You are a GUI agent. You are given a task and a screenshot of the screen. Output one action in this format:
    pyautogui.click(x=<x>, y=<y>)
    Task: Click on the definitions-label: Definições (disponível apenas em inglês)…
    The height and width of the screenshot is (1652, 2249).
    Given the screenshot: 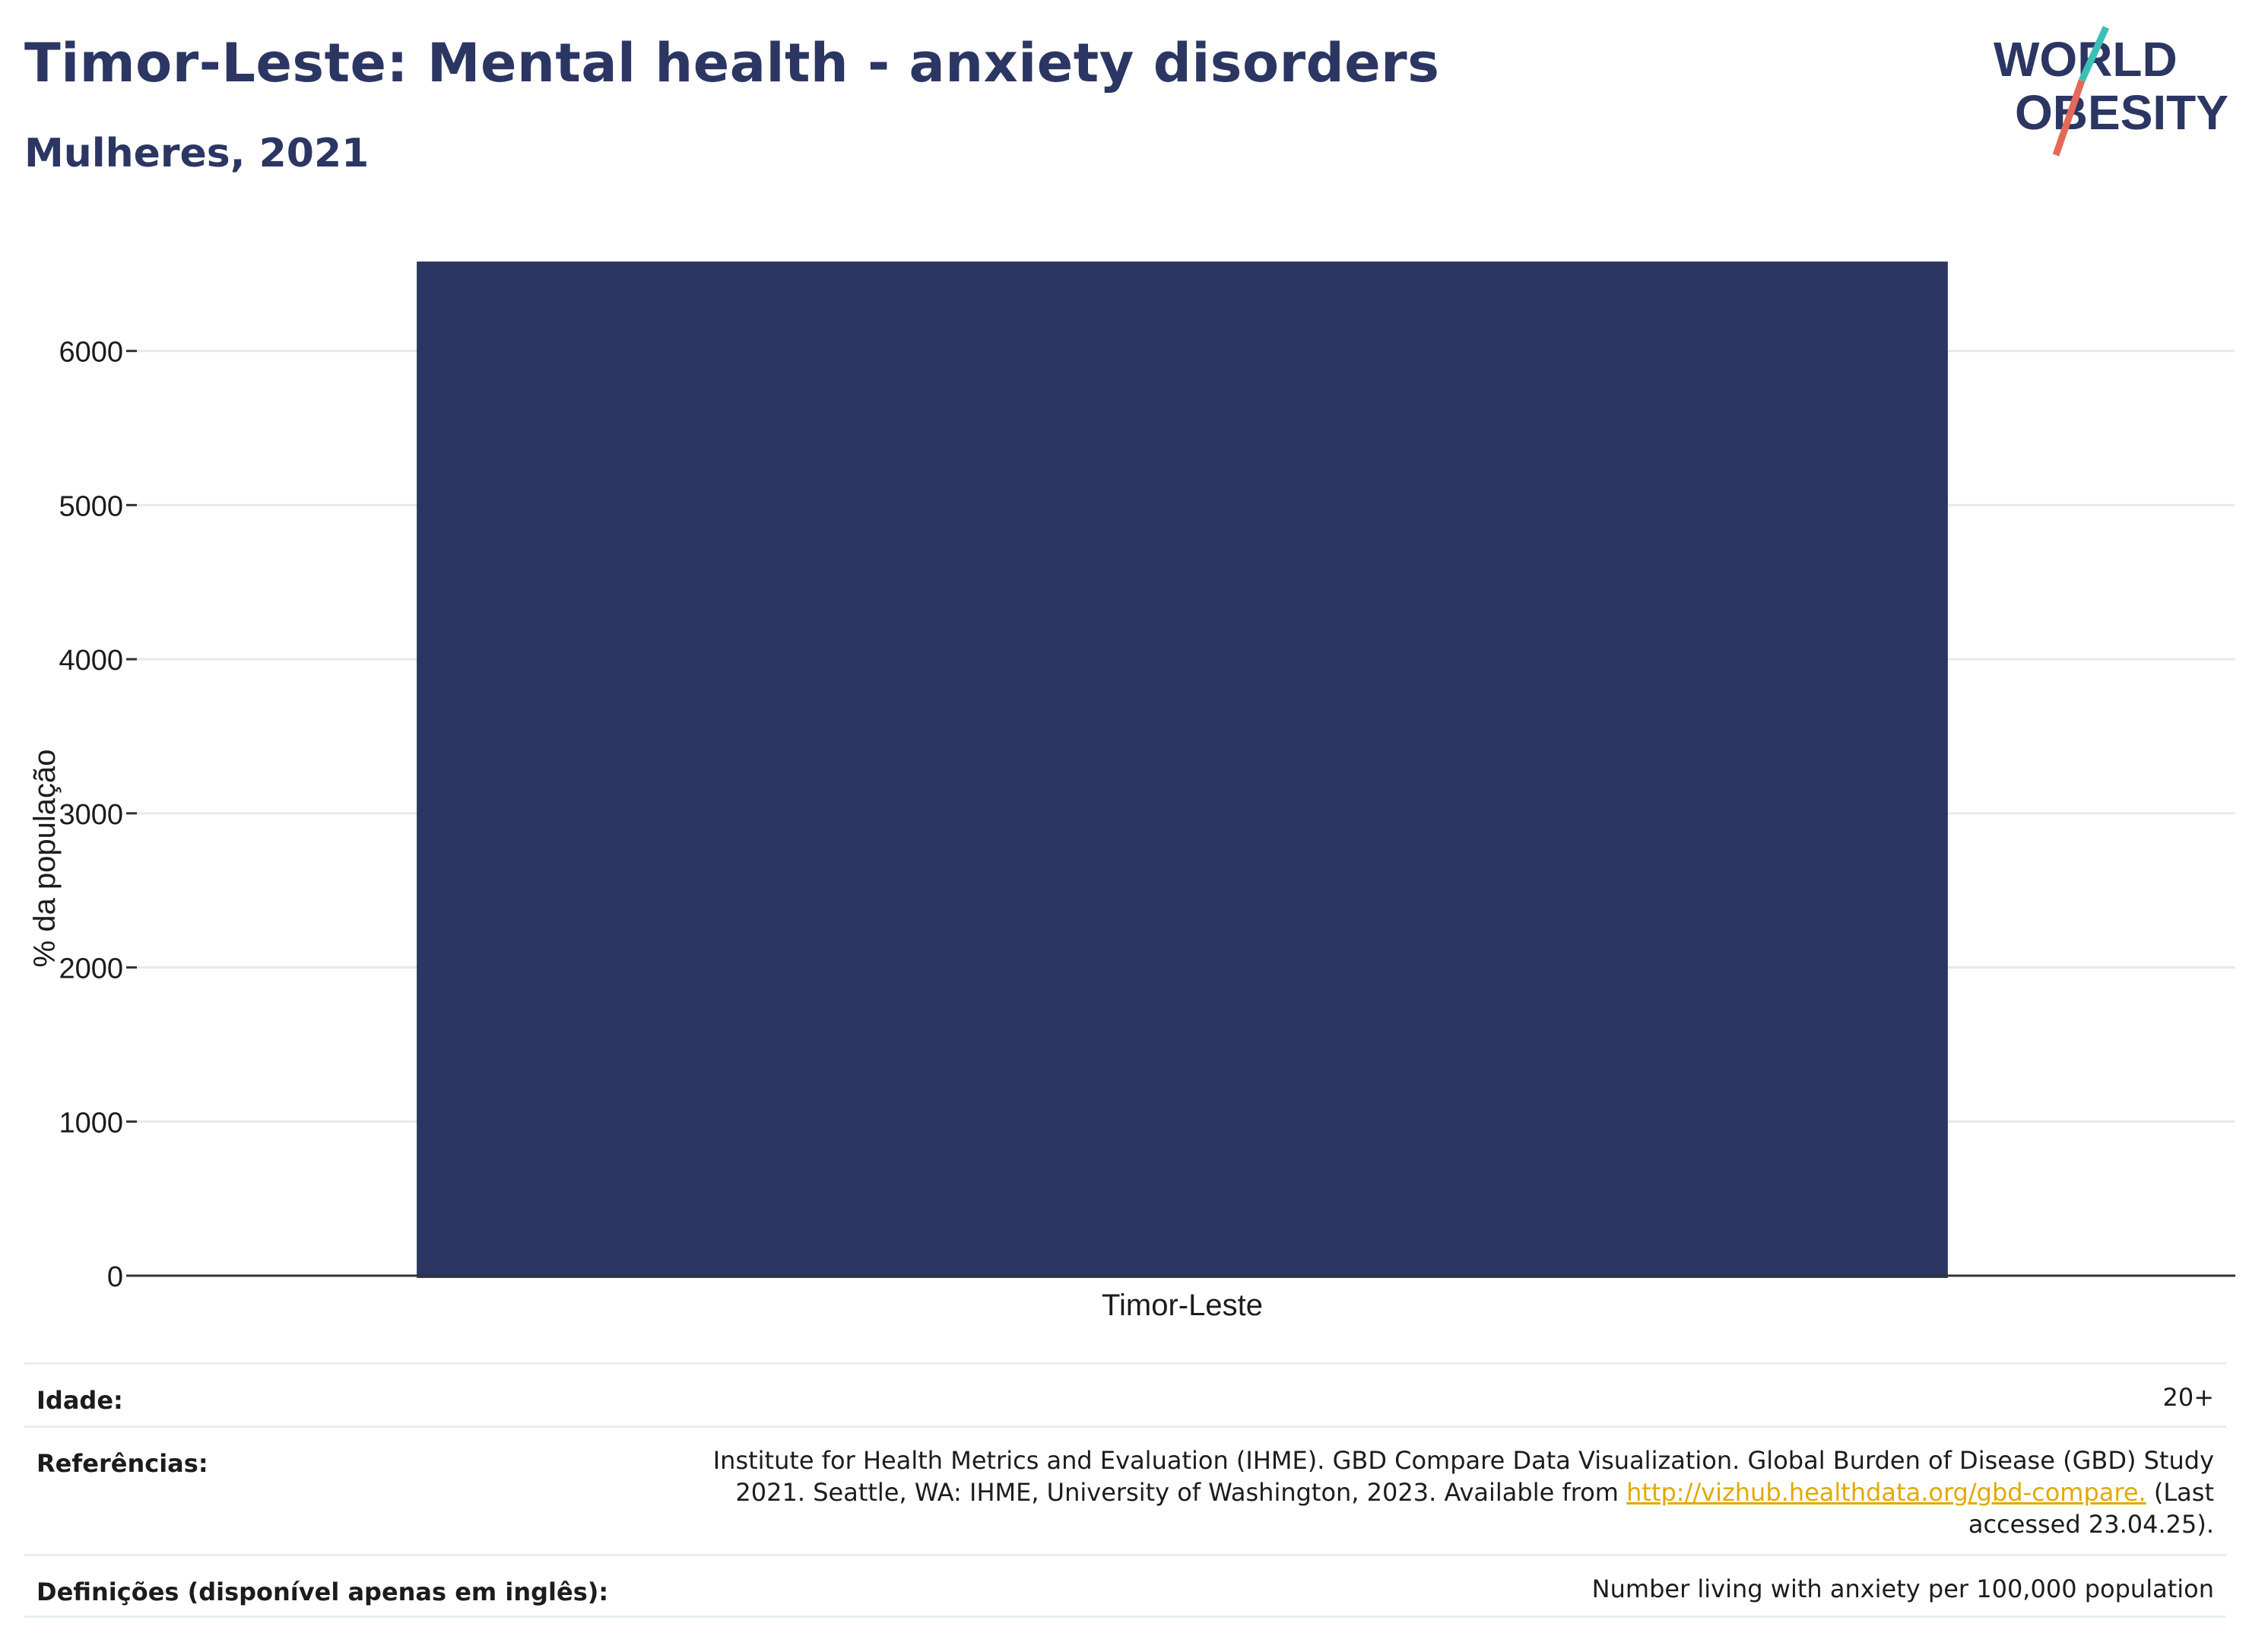 What is the action you would take?
    pyautogui.click(x=322, y=1591)
    